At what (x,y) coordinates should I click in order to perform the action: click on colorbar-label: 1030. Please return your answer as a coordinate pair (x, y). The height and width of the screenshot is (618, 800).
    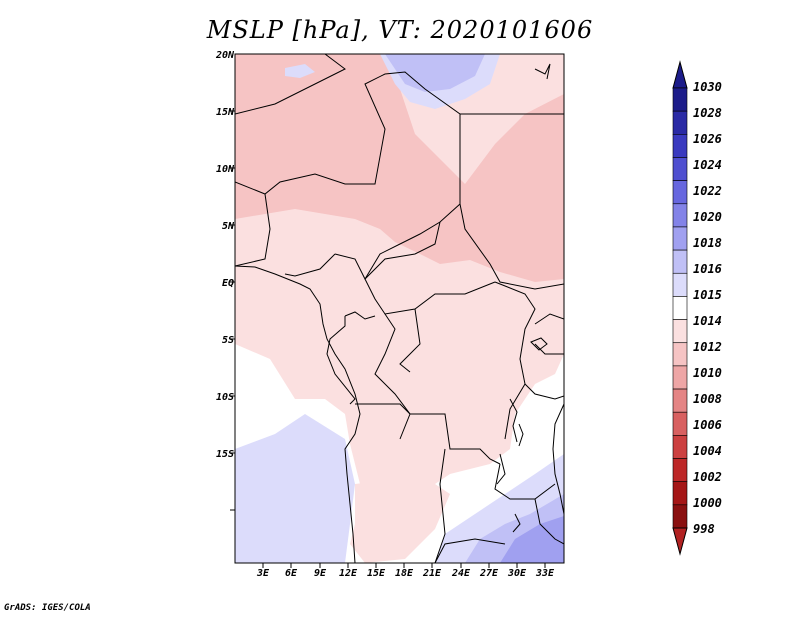
    Looking at the image, I should click on (707, 87).